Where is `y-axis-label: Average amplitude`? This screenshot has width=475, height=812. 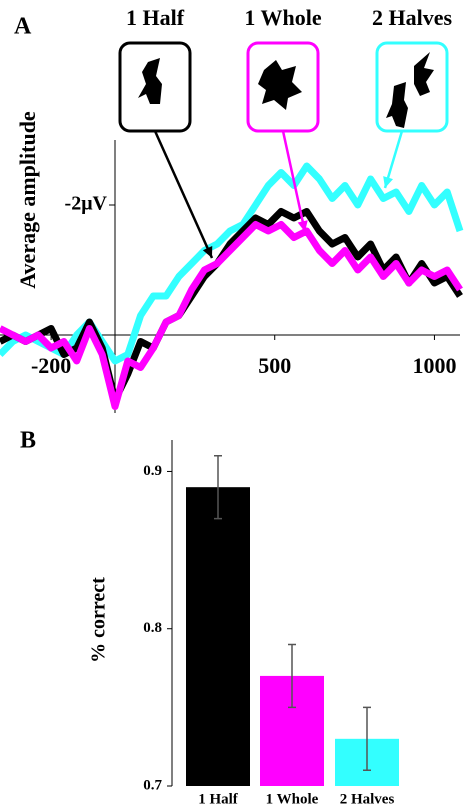
y-axis-label: Average amplitude is located at coordinates (27, 200).